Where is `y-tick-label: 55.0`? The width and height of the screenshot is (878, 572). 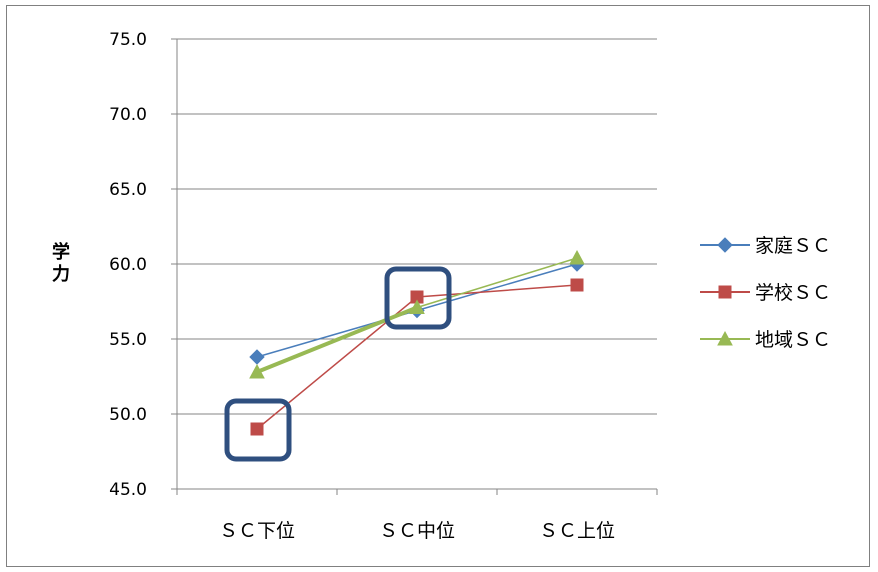
y-tick-label: 55.0 is located at coordinates (128, 340).